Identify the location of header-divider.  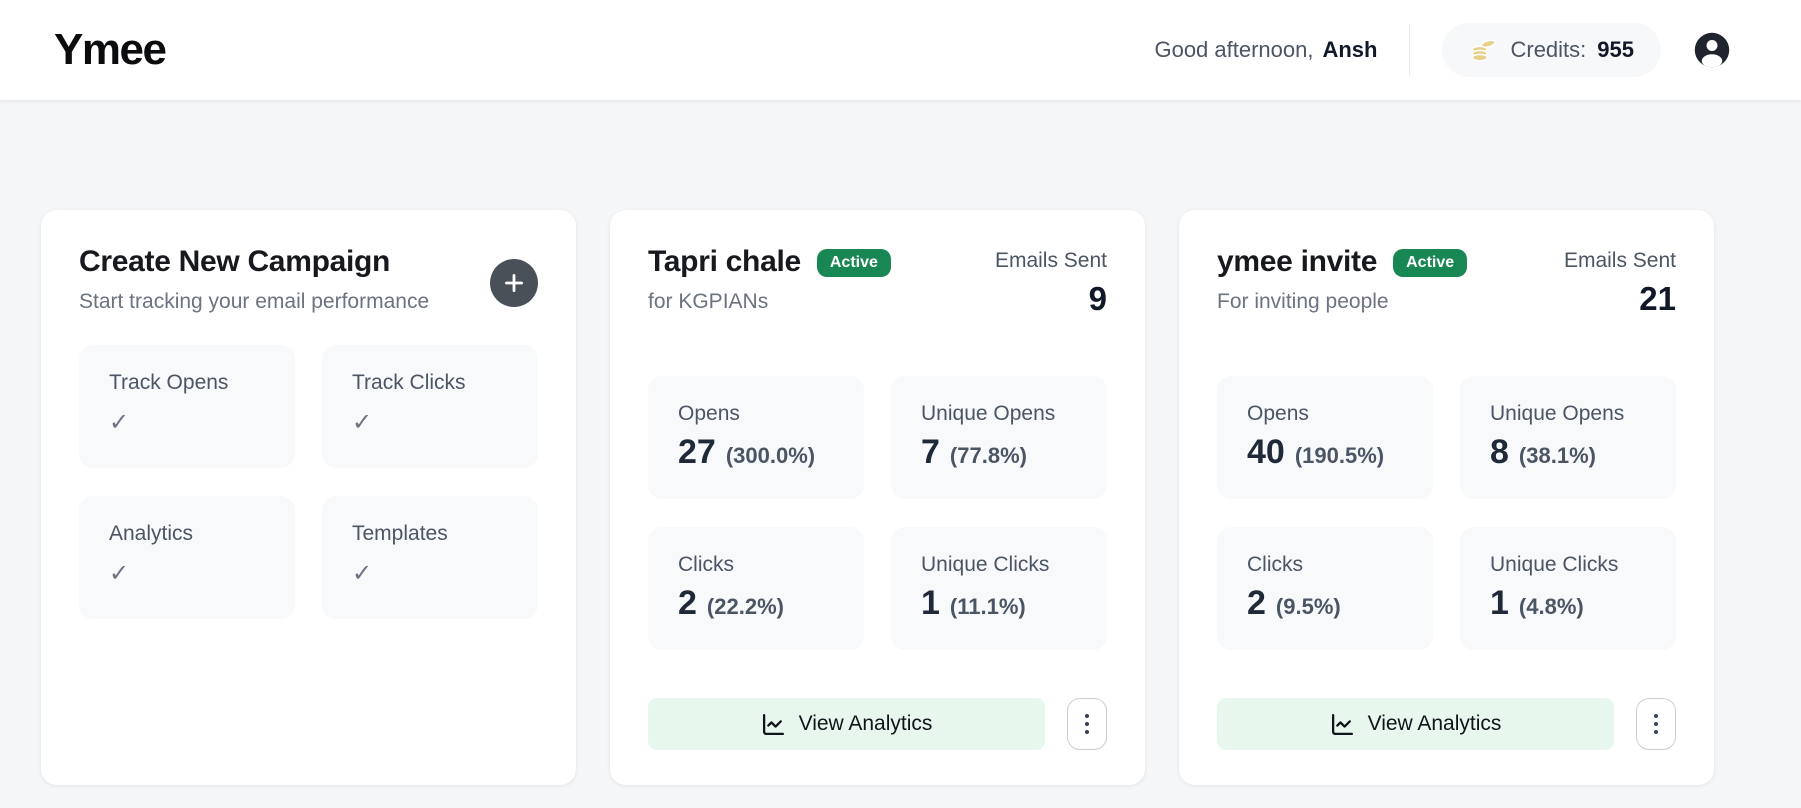
(1410, 50).